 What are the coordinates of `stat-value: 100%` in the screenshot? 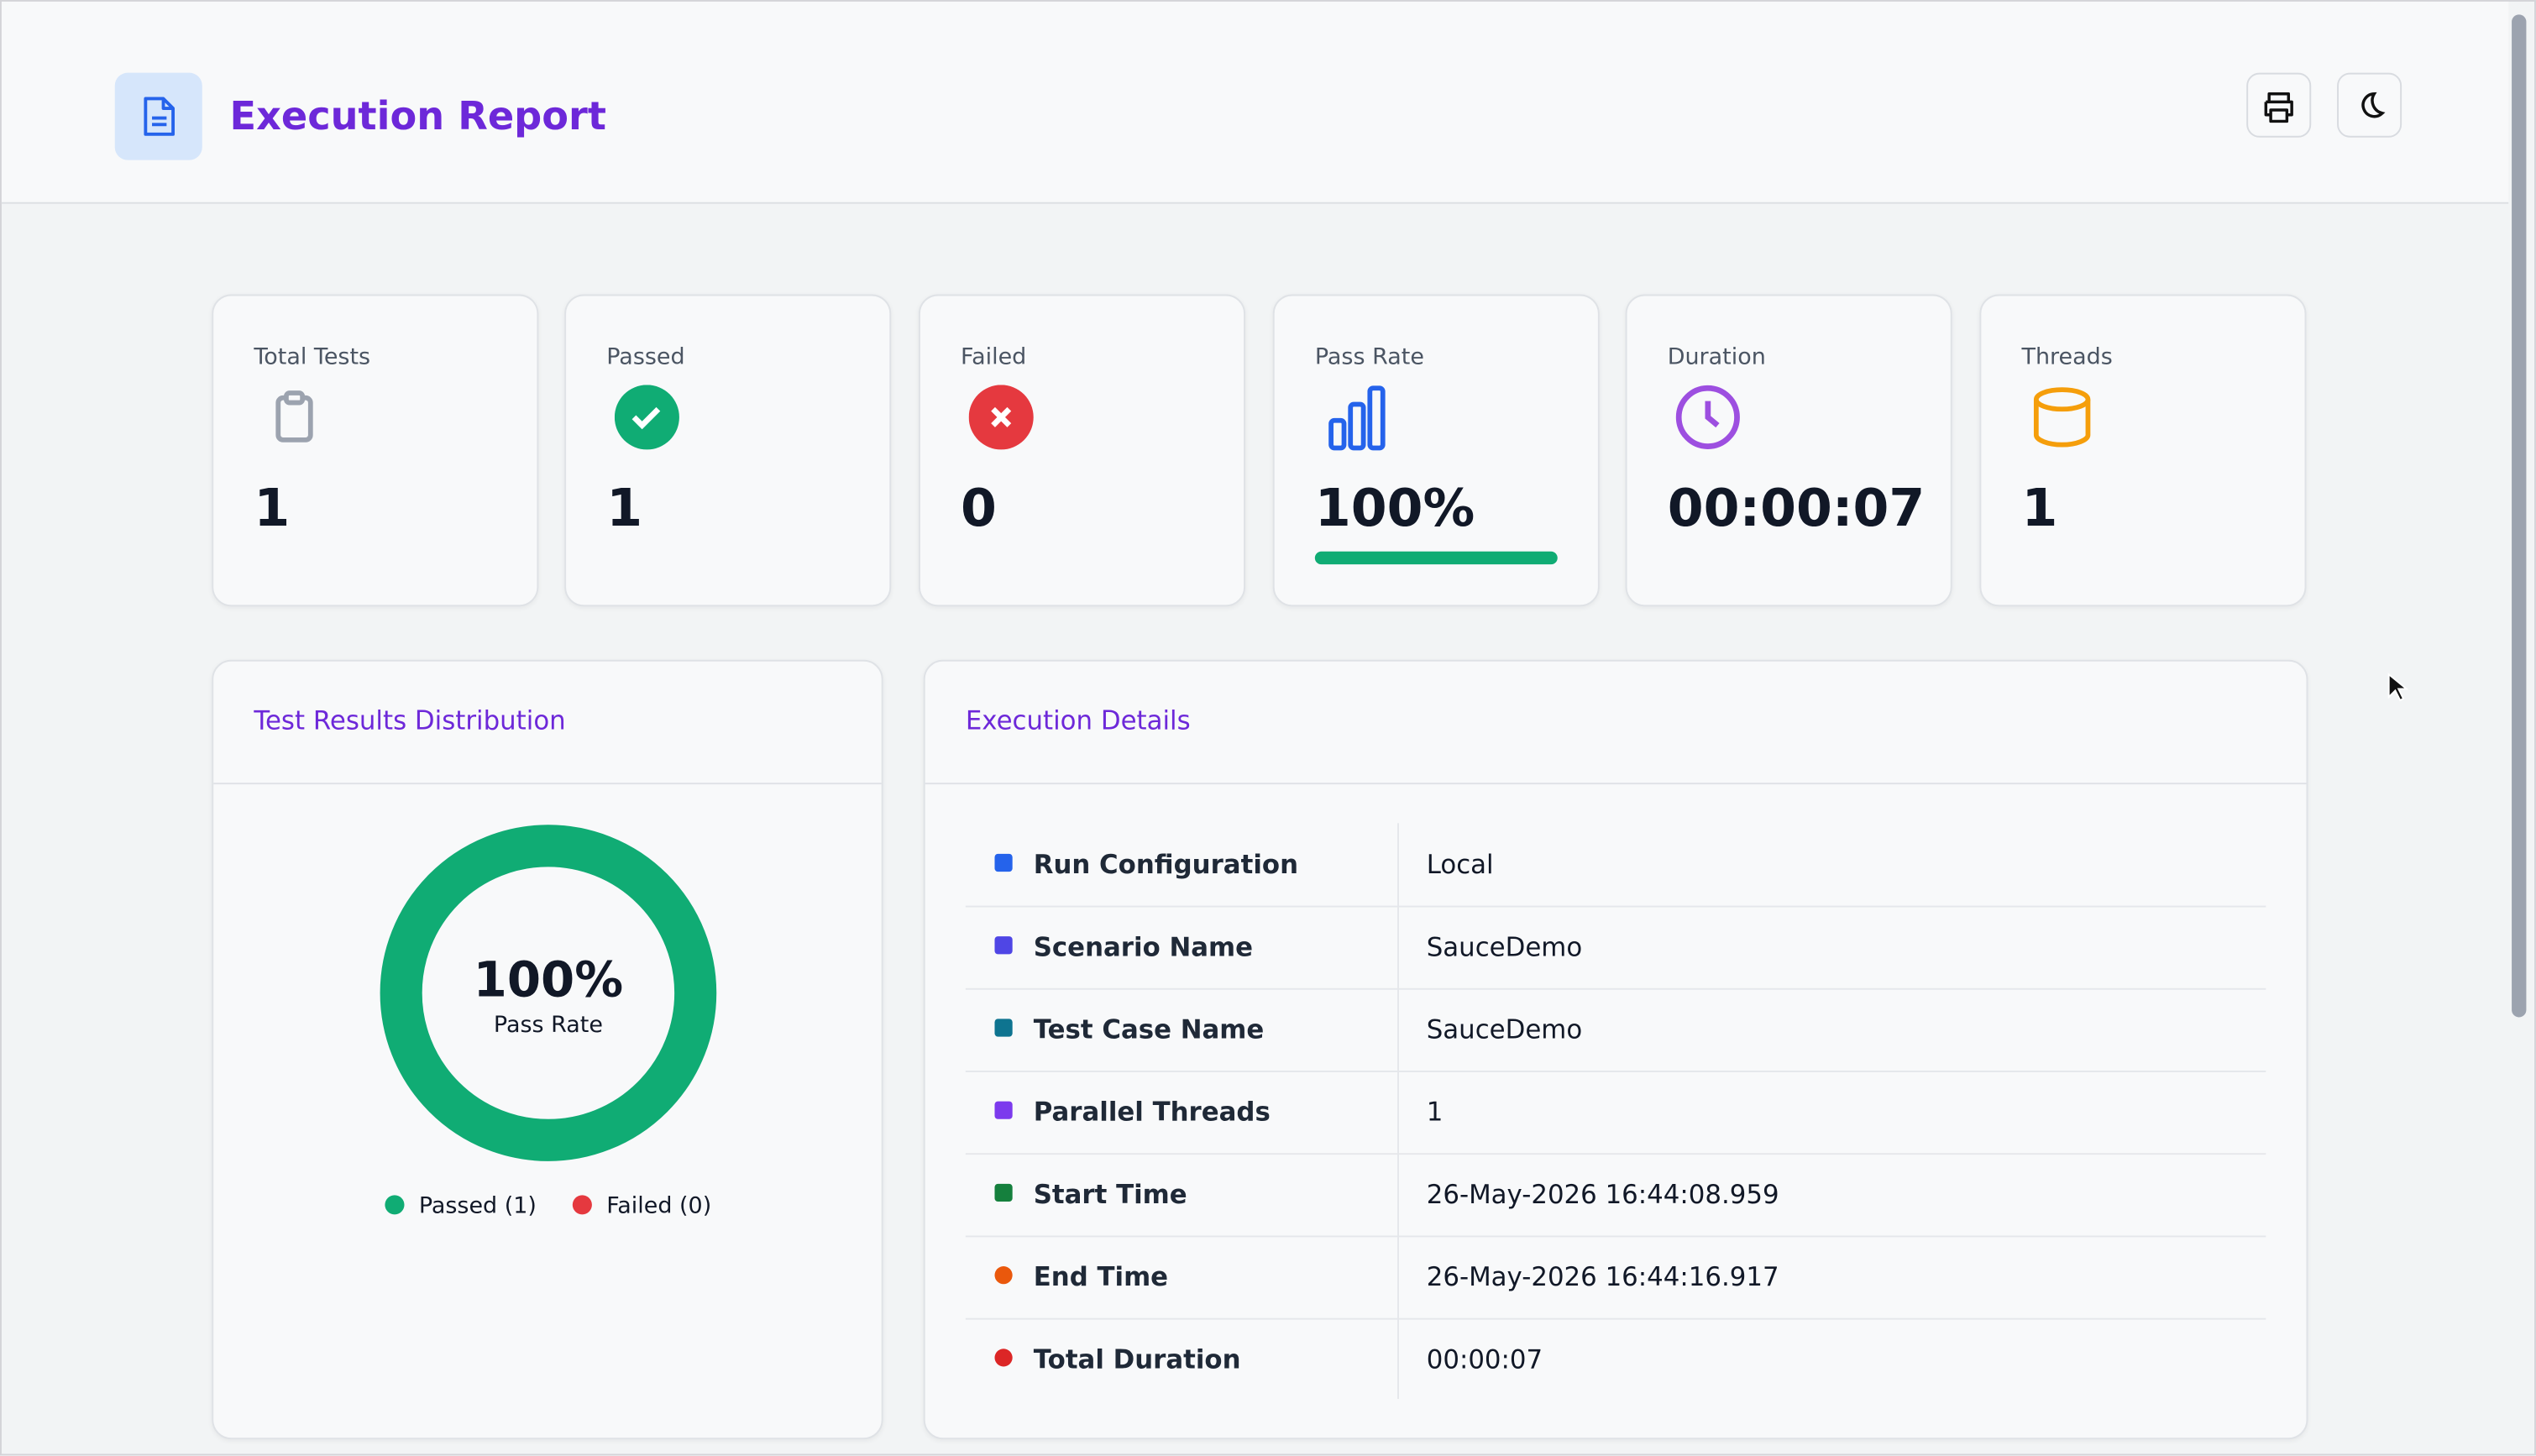 It's located at (1394, 508).